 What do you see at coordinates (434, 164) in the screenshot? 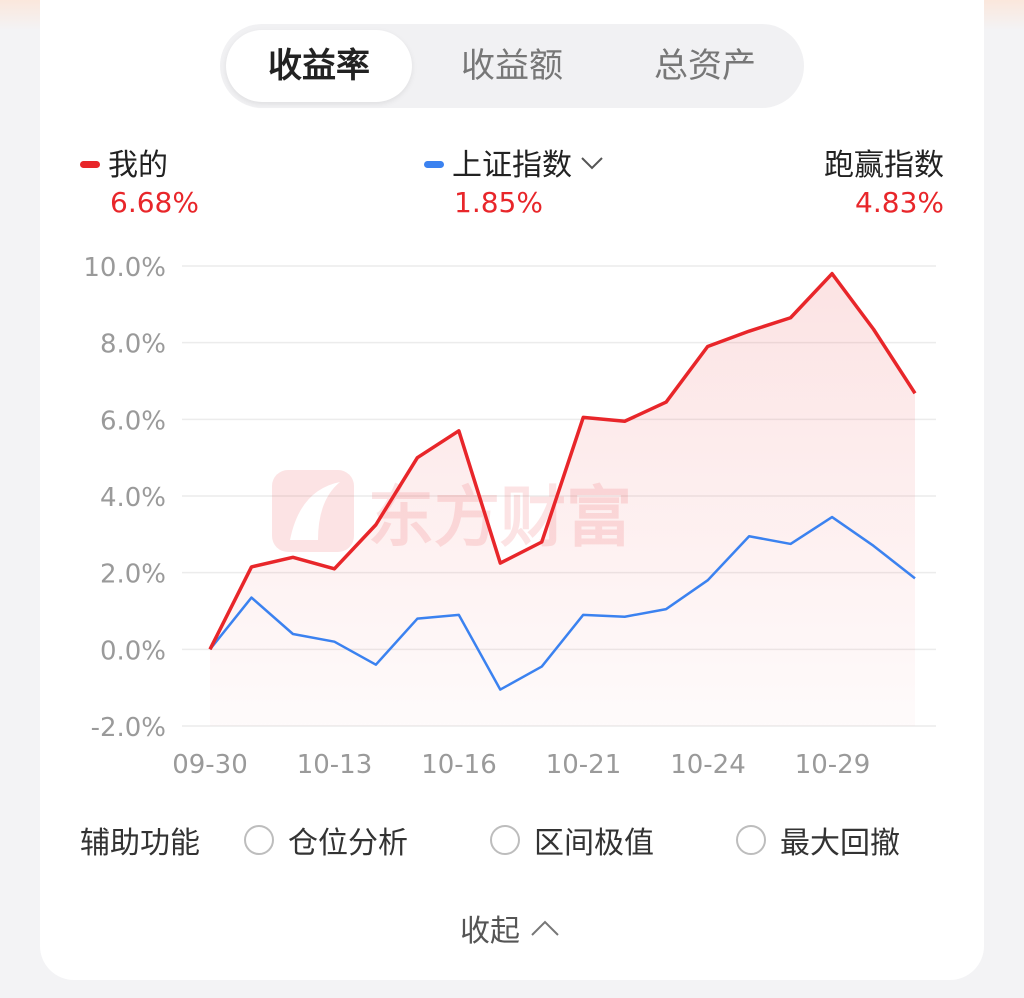
I see `legend-index-marker` at bounding box center [434, 164].